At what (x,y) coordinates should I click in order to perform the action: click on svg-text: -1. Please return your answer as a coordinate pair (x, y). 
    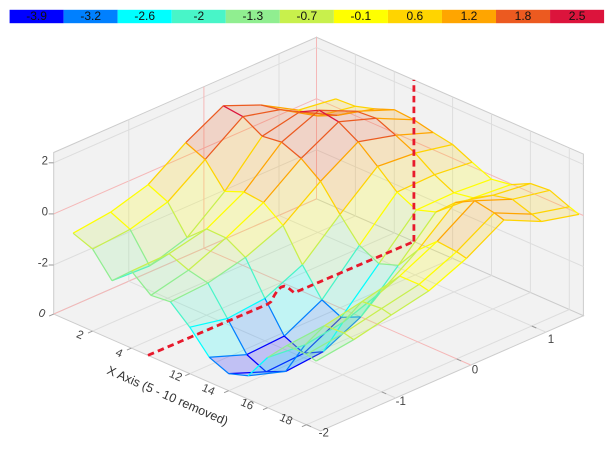
    Looking at the image, I should click on (401, 402).